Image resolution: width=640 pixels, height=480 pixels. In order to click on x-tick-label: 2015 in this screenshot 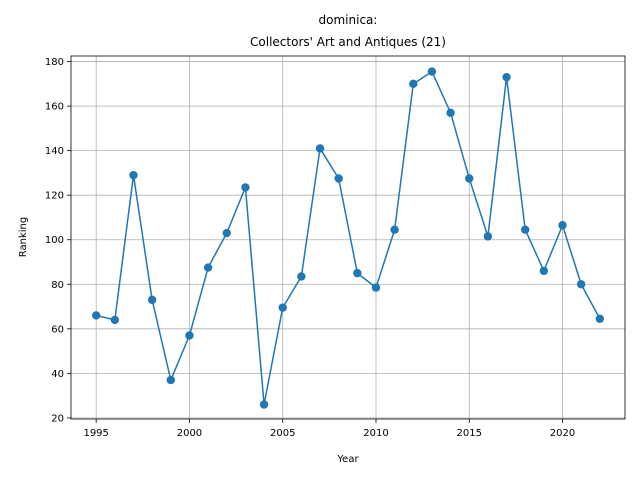, I will do `click(469, 433)`.